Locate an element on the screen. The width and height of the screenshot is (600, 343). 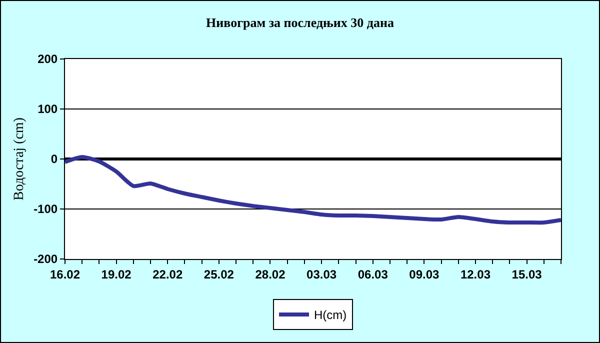
y-tick-label: 0 is located at coordinates (54, 159).